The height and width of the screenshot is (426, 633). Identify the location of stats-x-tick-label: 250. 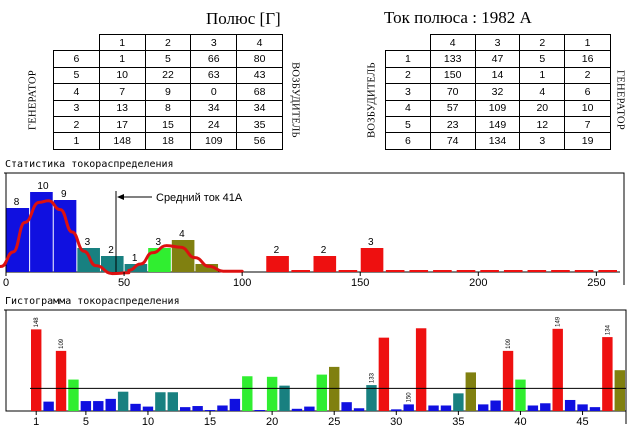
(596, 283).